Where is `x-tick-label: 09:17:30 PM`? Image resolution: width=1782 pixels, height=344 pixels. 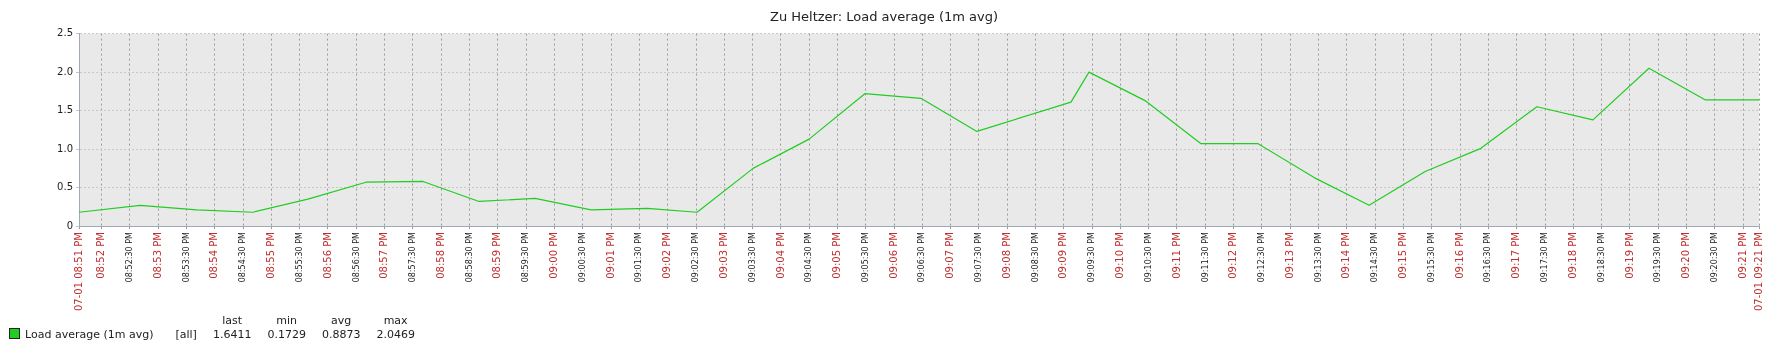
x-tick-label: 09:17:30 PM is located at coordinates (1545, 257).